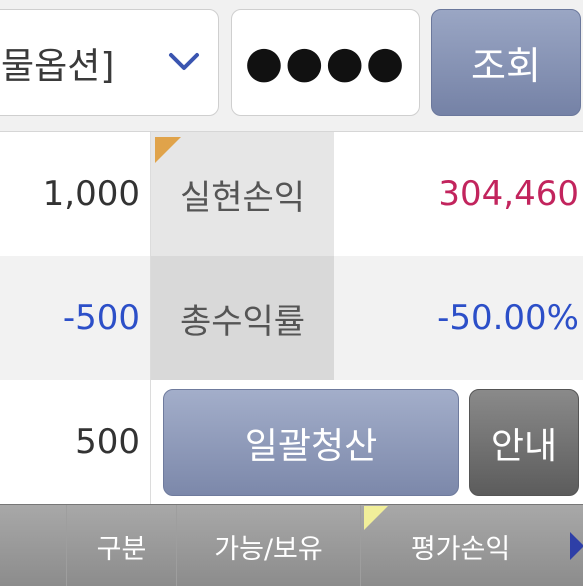  I want to click on total-return-label: 총수익률, so click(242, 318).